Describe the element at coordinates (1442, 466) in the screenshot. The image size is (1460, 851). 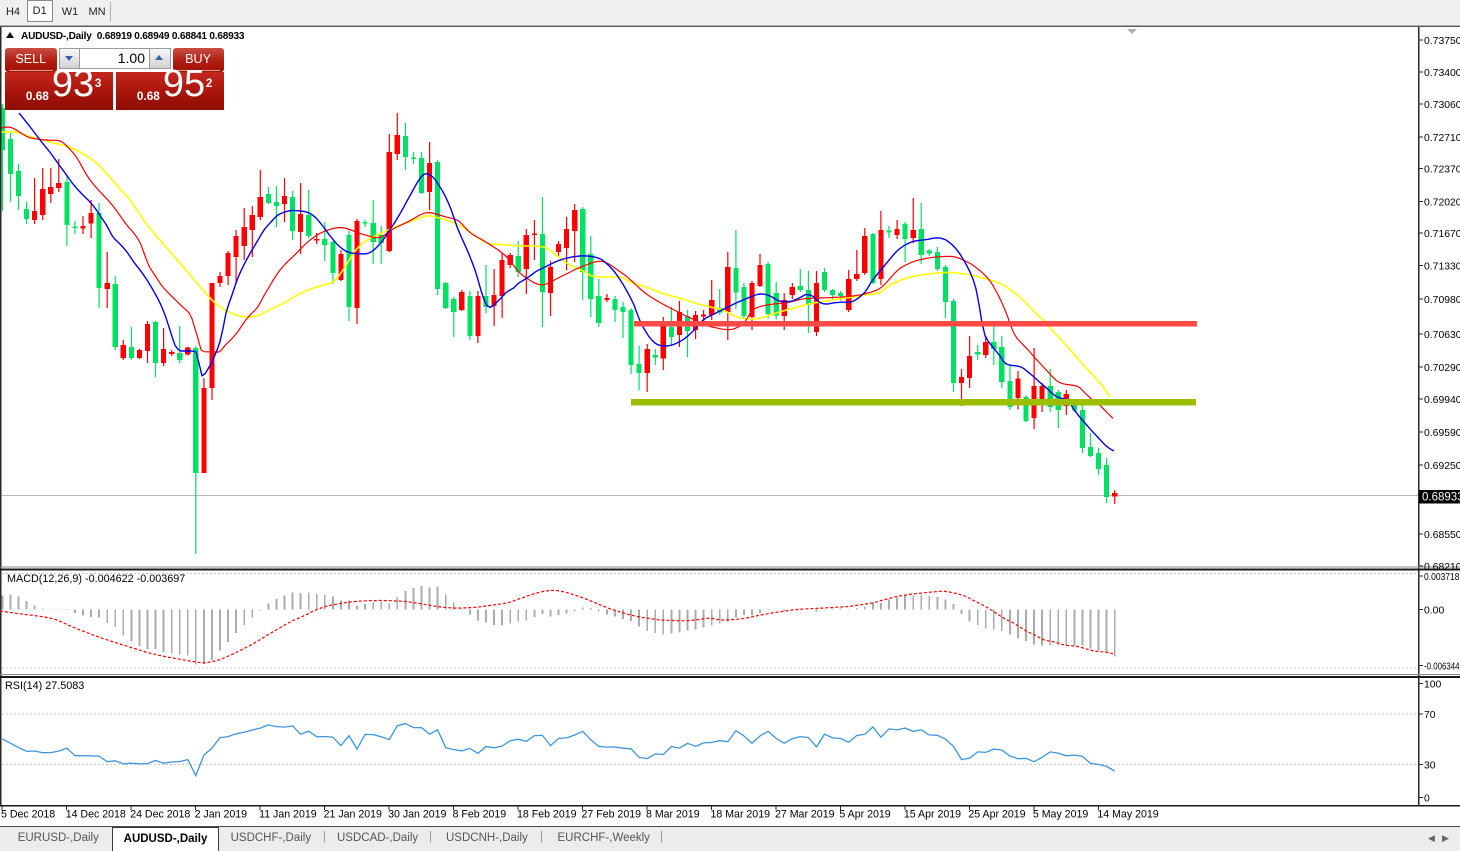
I see `svg-text: 0.69250` at that location.